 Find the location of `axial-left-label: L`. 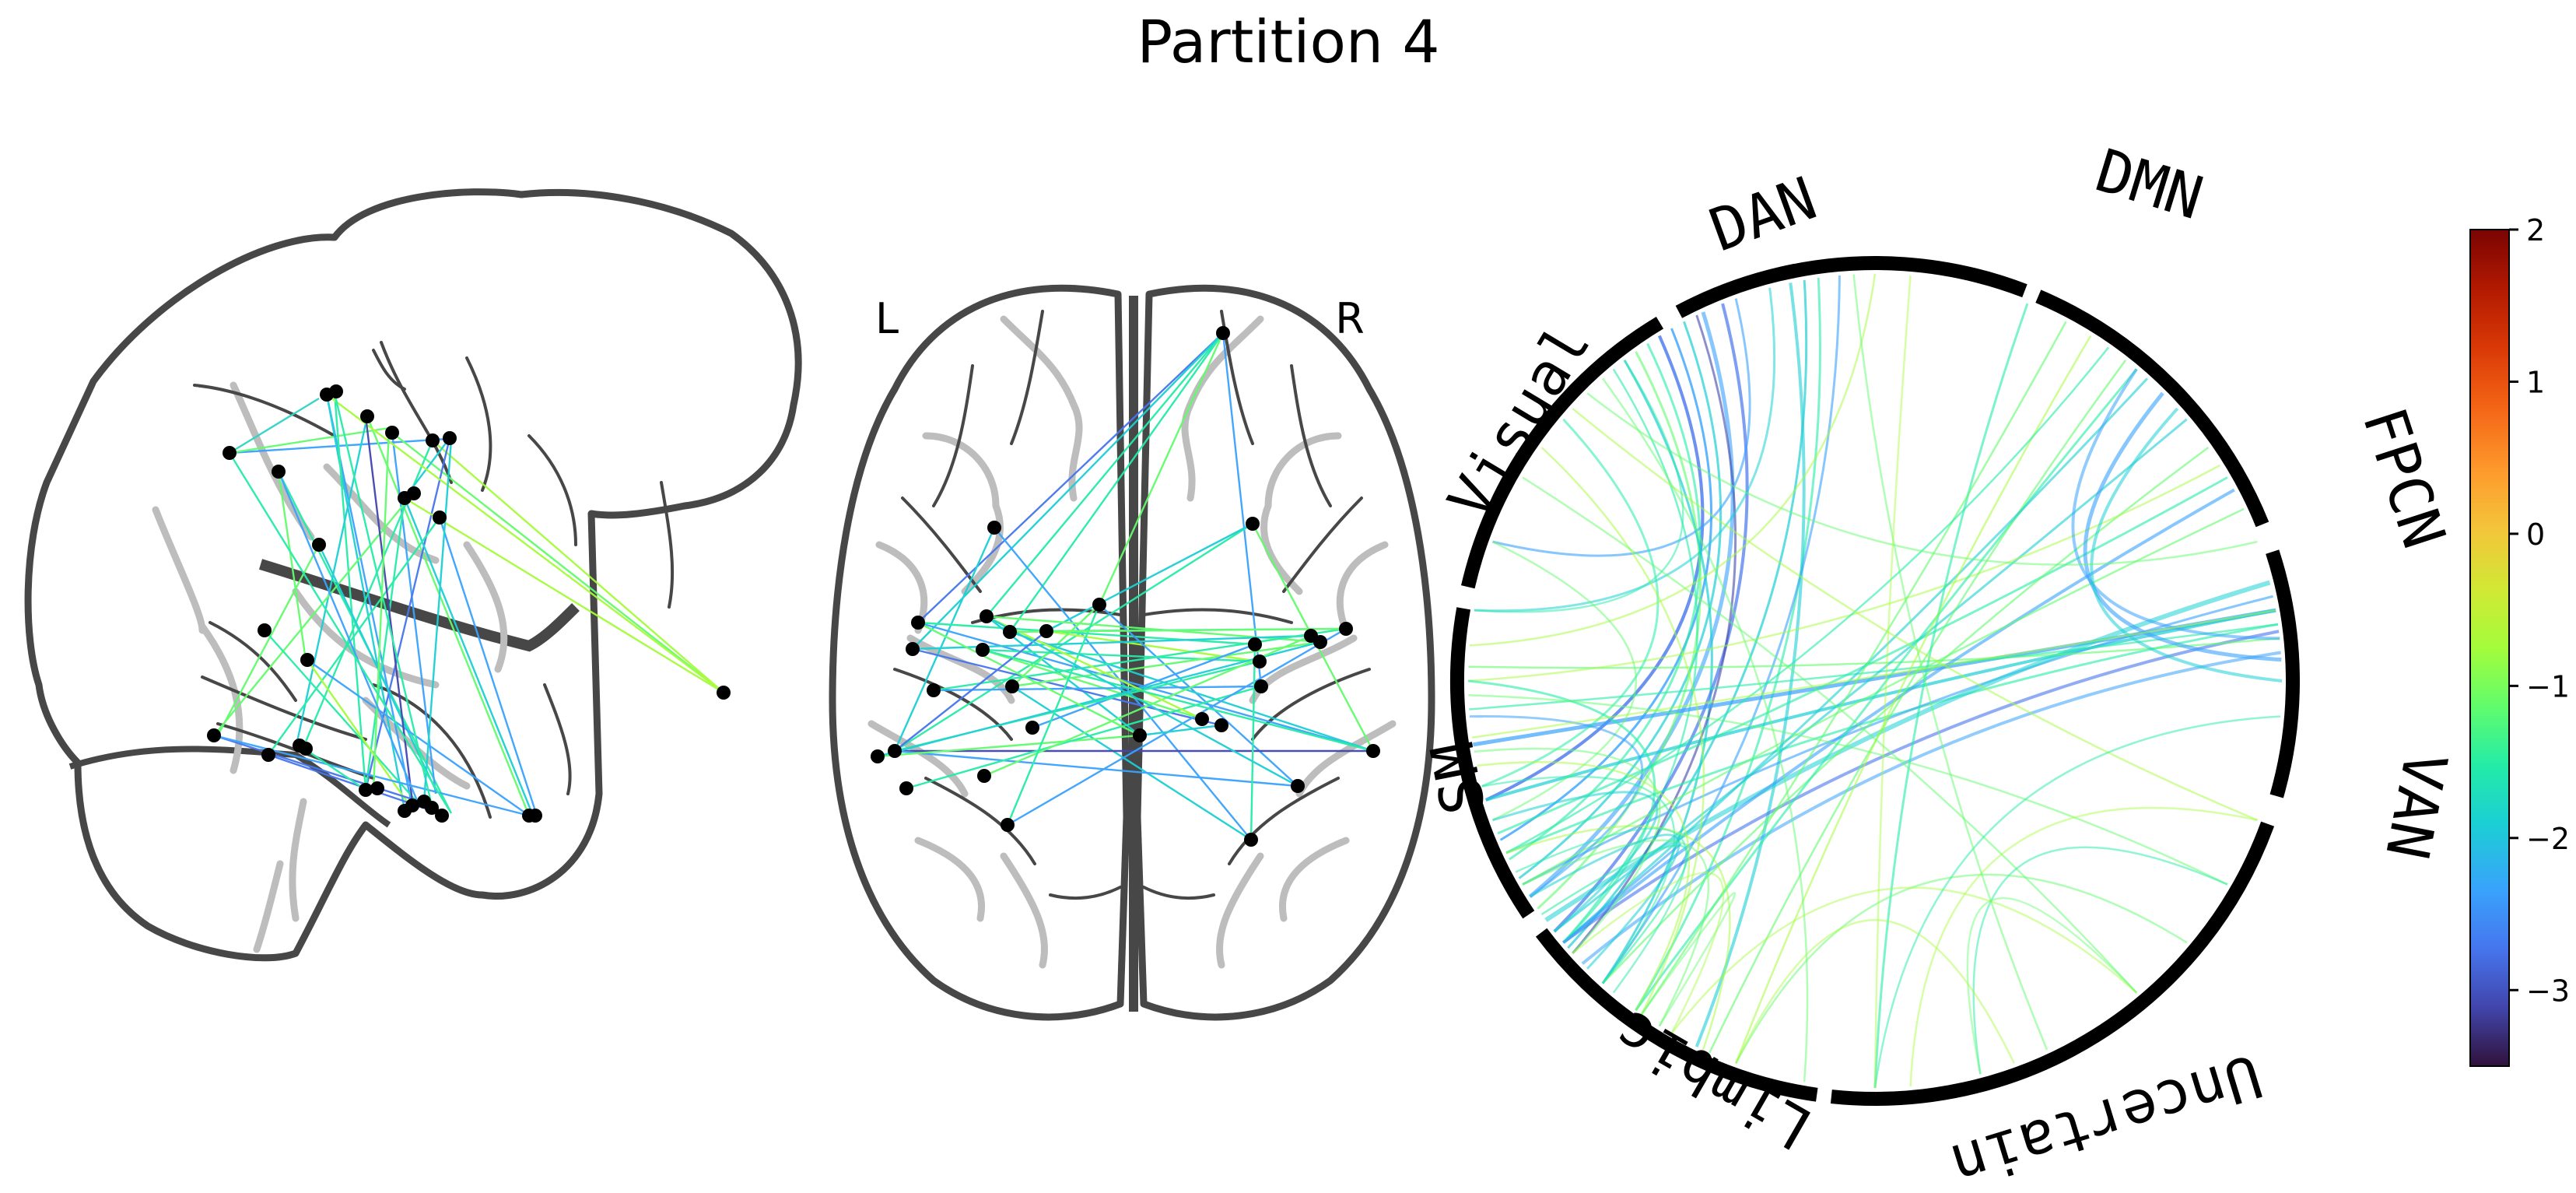

axial-left-label: L is located at coordinates (887, 318).